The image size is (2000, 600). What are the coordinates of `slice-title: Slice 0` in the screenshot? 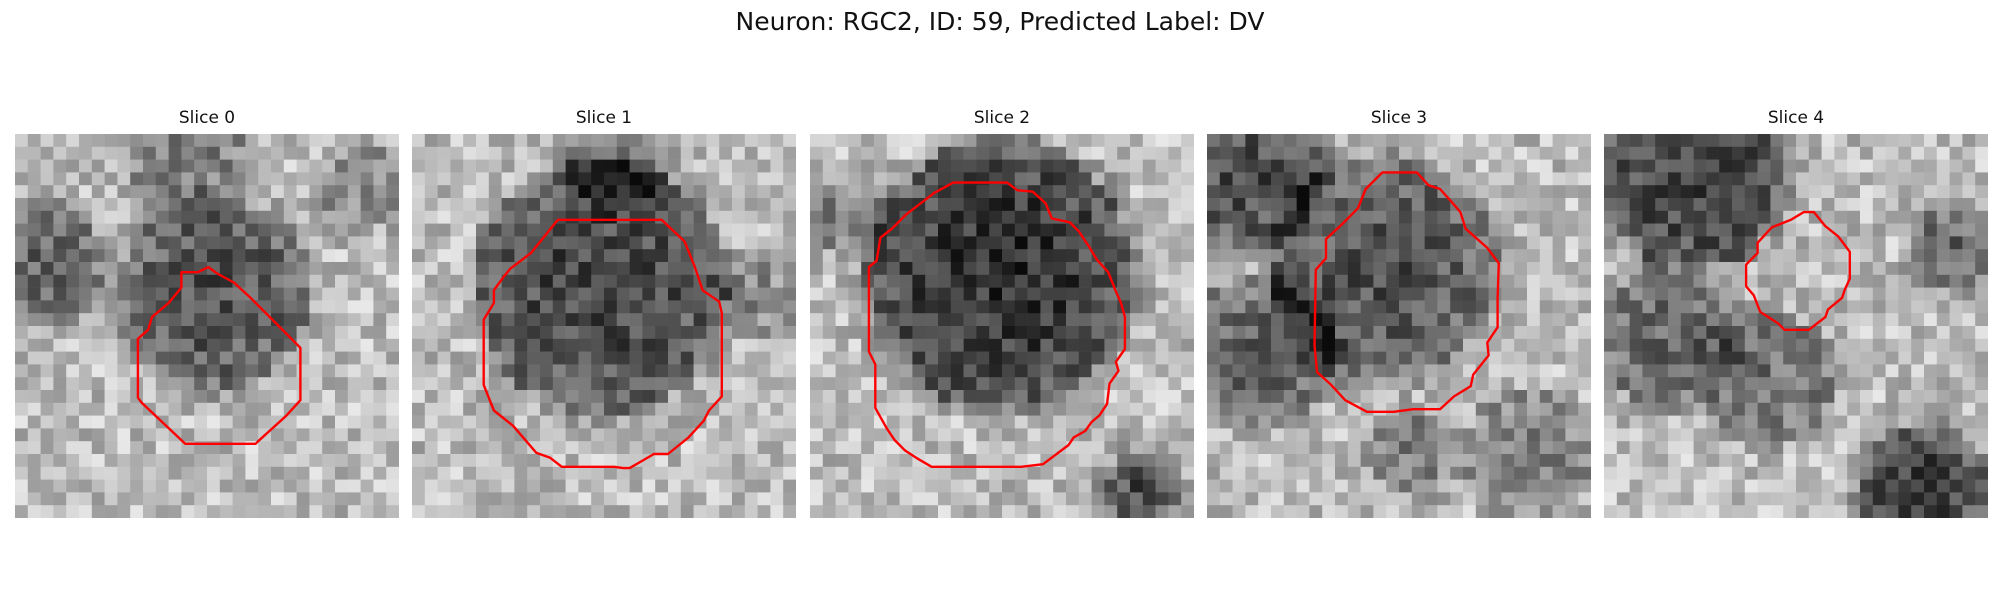 It's located at (207, 118).